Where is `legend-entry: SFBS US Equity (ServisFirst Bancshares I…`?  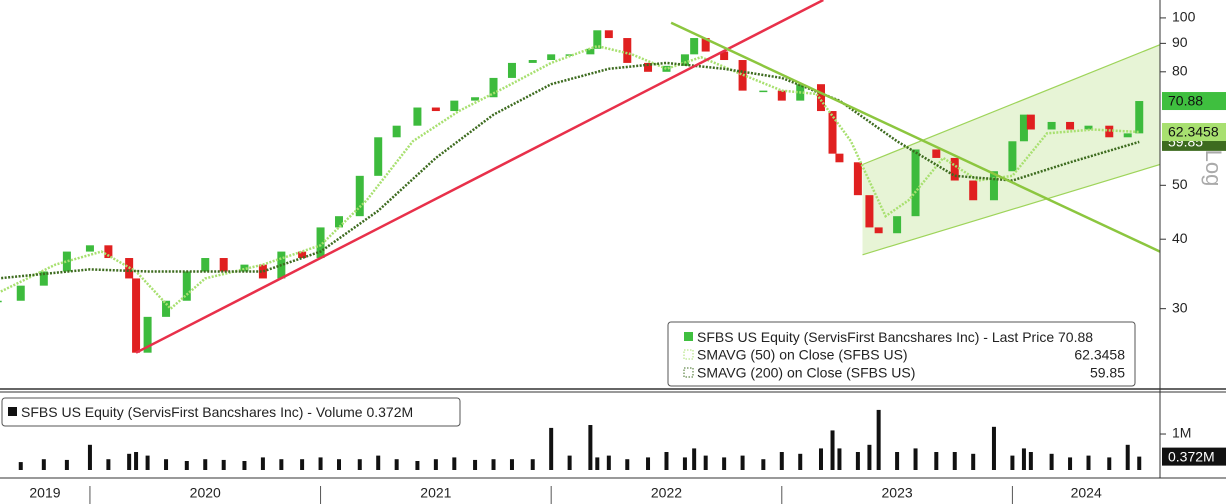
legend-entry: SFBS US Equity (ServisFirst Bancshares I… is located at coordinates (895, 337).